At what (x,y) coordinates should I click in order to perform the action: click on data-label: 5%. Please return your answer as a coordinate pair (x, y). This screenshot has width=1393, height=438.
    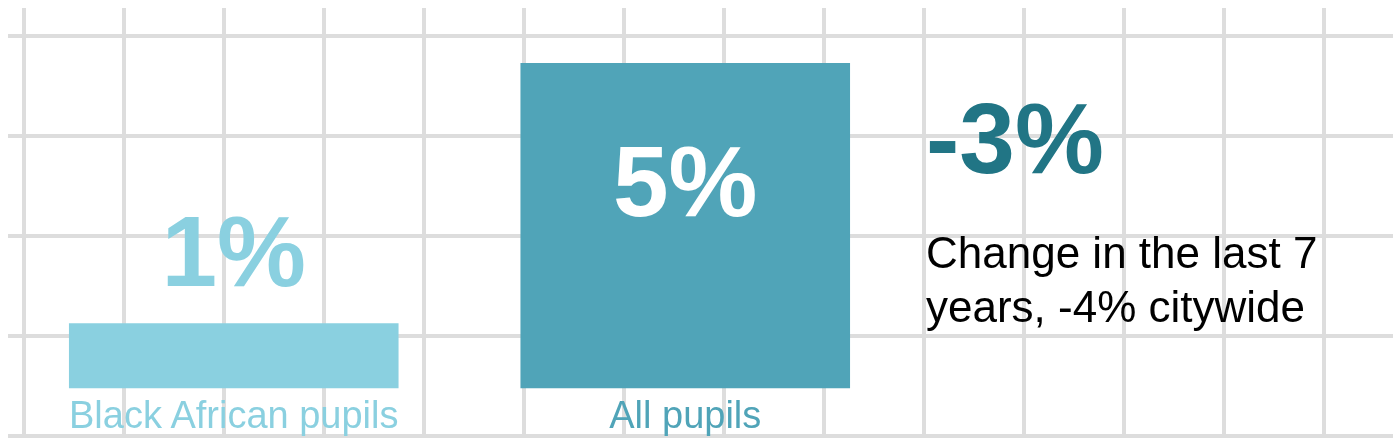
    Looking at the image, I should click on (685, 180).